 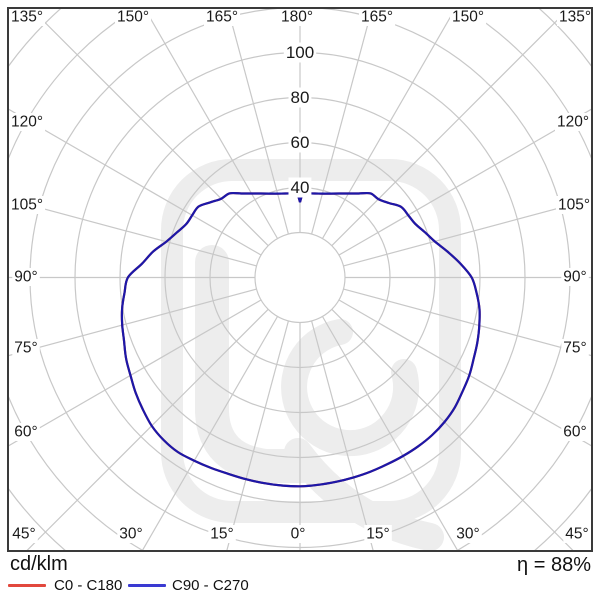 What do you see at coordinates (88, 585) in the screenshot?
I see `legend-label-c0-c180: C0 - C180` at bounding box center [88, 585].